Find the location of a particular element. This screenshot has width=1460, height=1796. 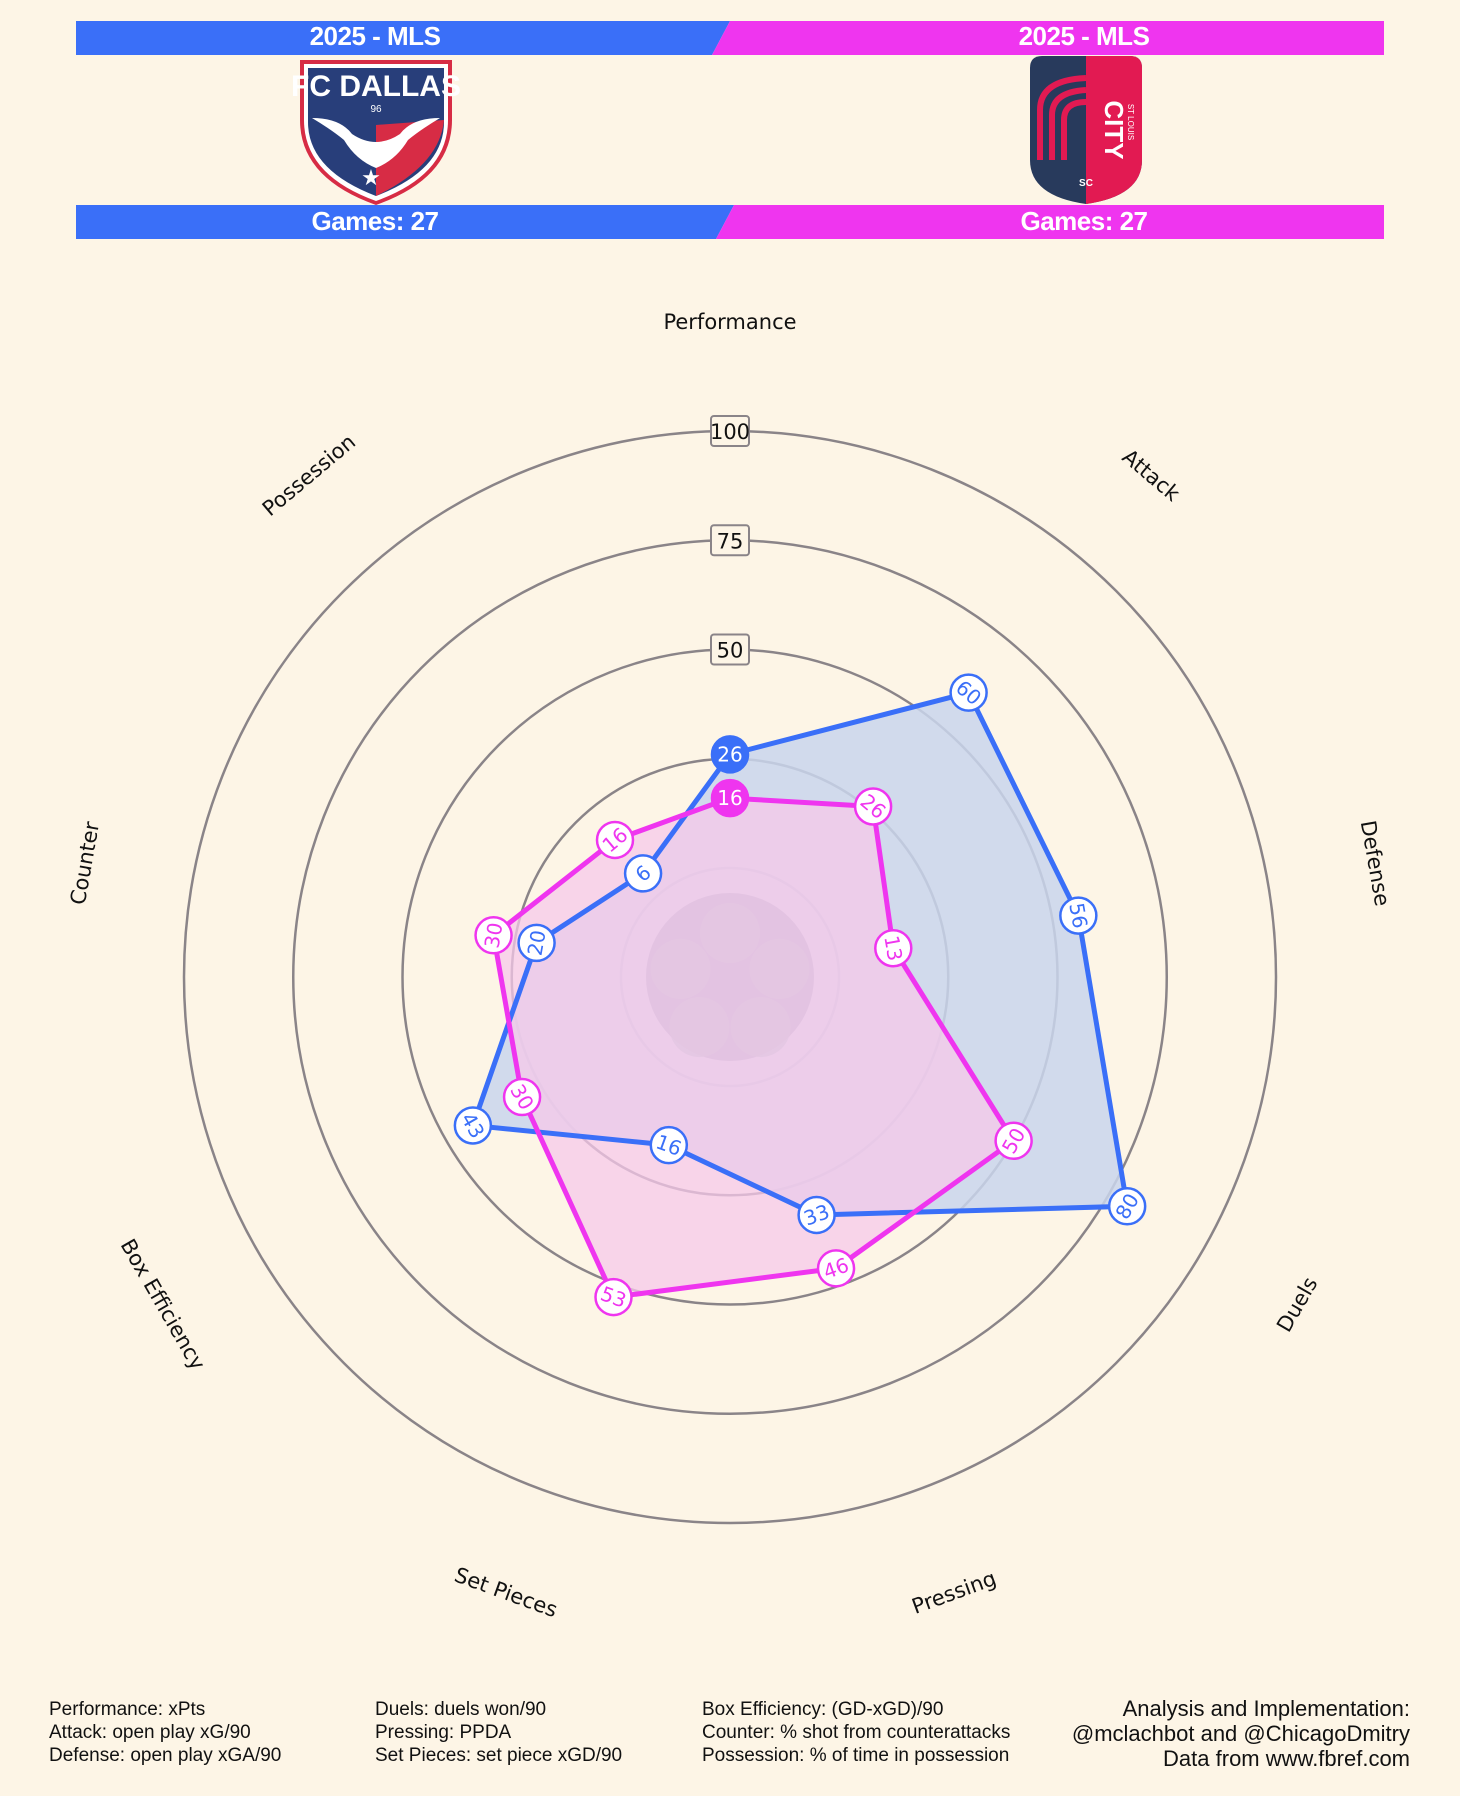

left-team-league-banner is located at coordinates (403, 38).